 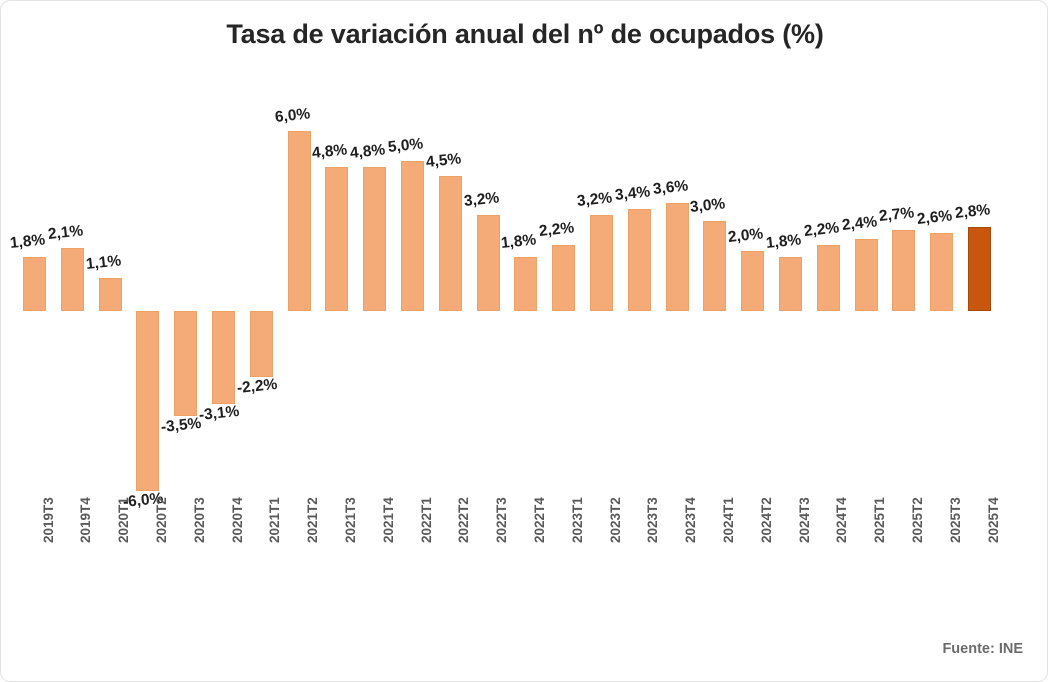 I want to click on bar-2024T3, so click(x=790, y=284).